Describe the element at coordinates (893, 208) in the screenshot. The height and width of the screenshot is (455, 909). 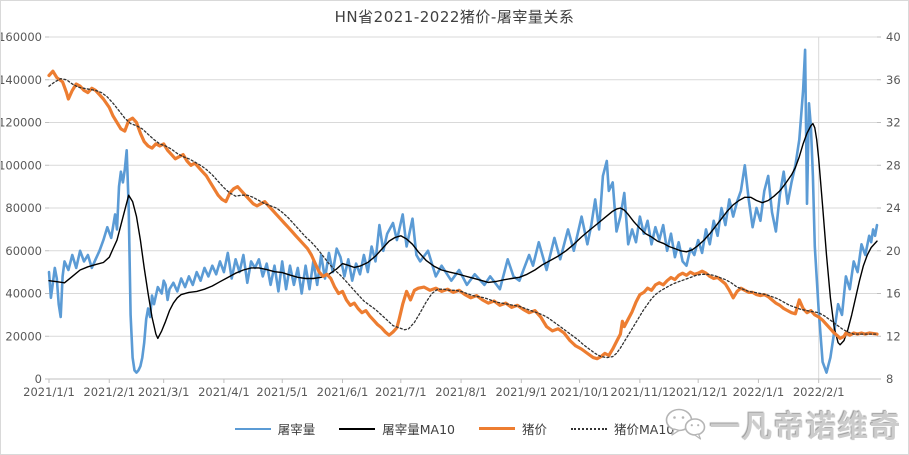
I see `y-right-tick-label: 24` at that location.